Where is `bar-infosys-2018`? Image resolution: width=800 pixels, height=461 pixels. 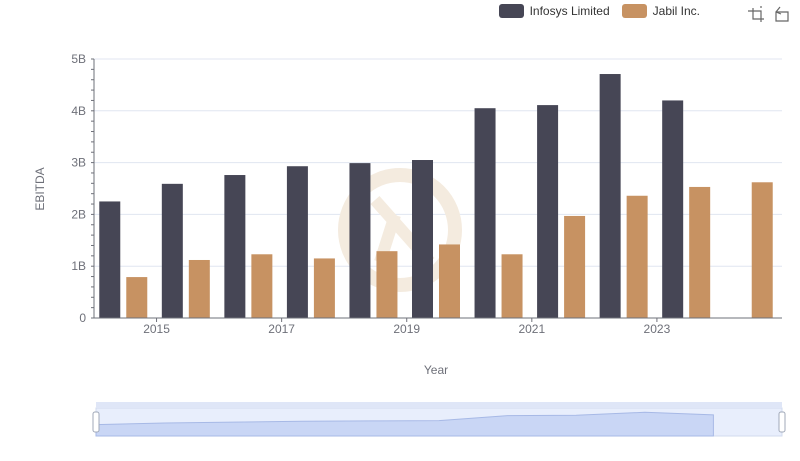
bar-infosys-2018 is located at coordinates (360, 240).